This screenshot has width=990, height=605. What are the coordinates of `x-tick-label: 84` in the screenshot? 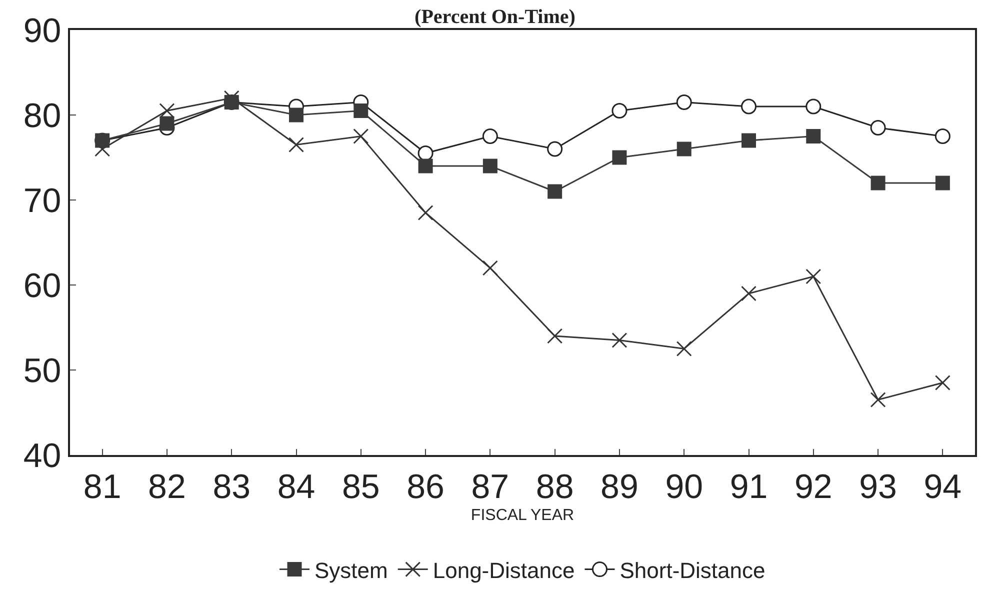 It's located at (296, 487).